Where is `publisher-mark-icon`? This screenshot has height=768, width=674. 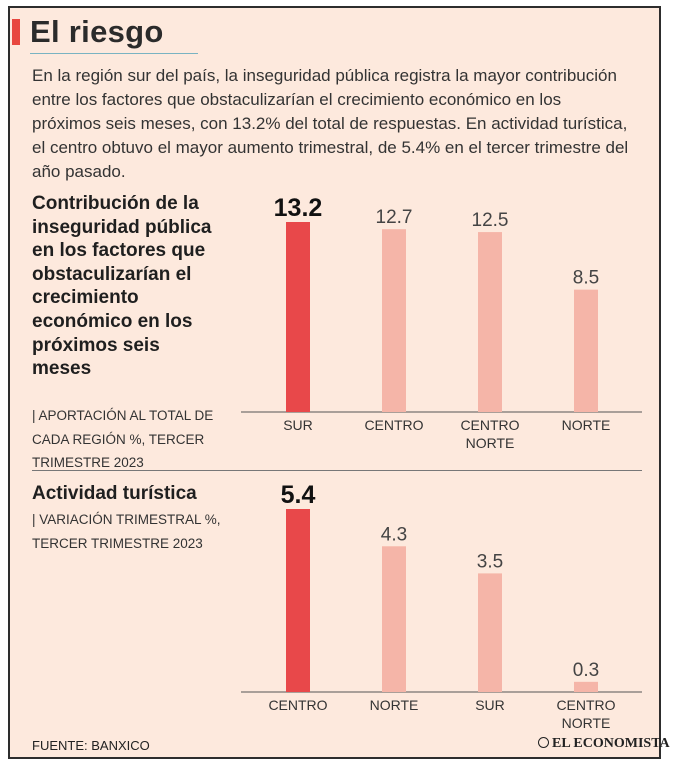
publisher-mark-icon is located at coordinates (543, 742).